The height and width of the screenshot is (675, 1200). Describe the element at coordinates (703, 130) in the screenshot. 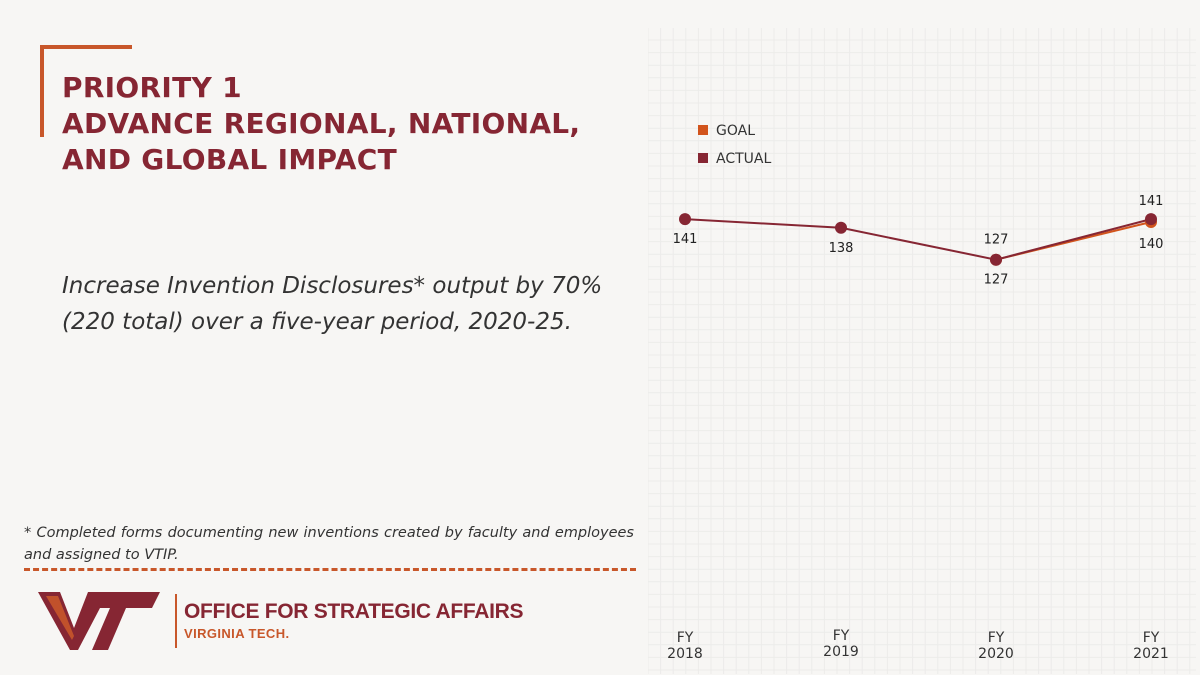

I see `legend-goal-swatch` at that location.